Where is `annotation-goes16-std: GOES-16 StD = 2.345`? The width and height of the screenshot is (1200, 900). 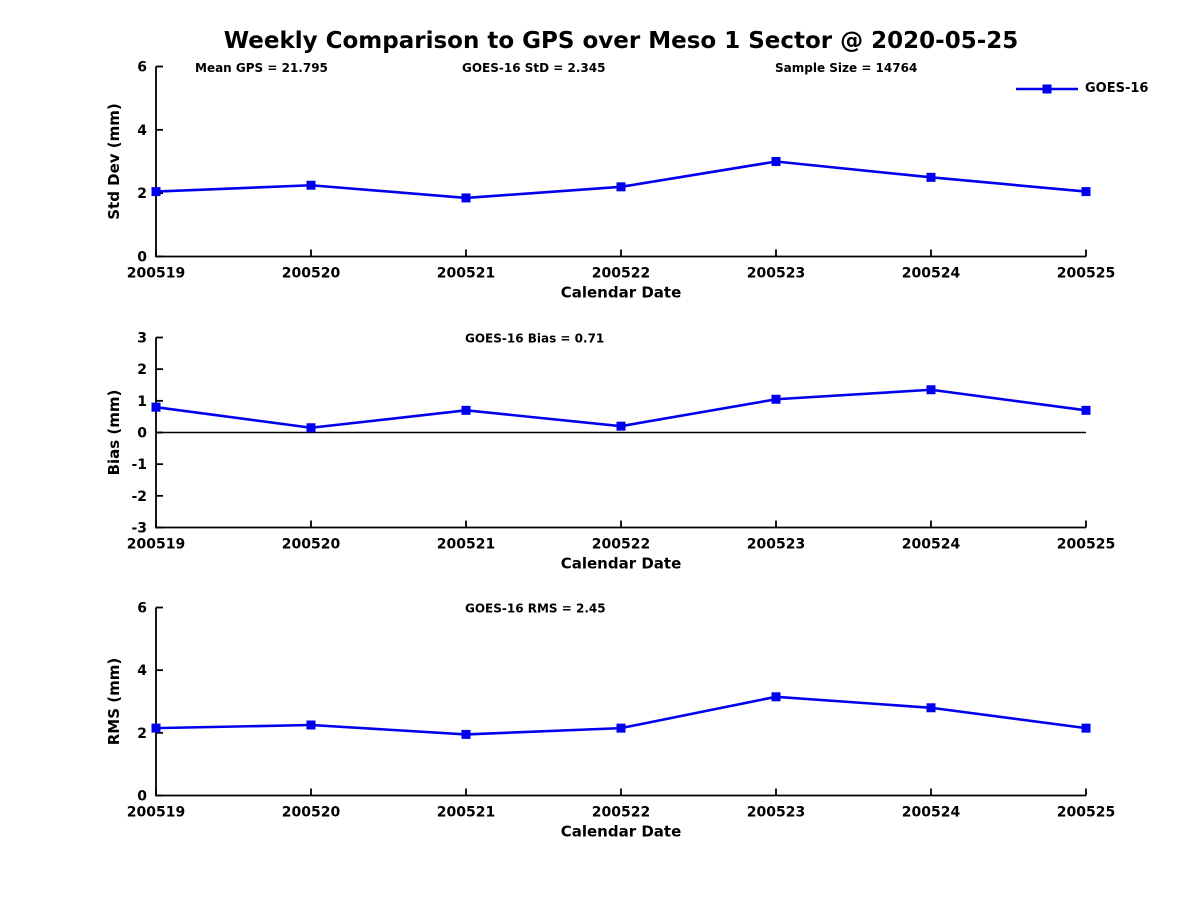 annotation-goes16-std: GOES-16 StD = 2.345 is located at coordinates (534, 68).